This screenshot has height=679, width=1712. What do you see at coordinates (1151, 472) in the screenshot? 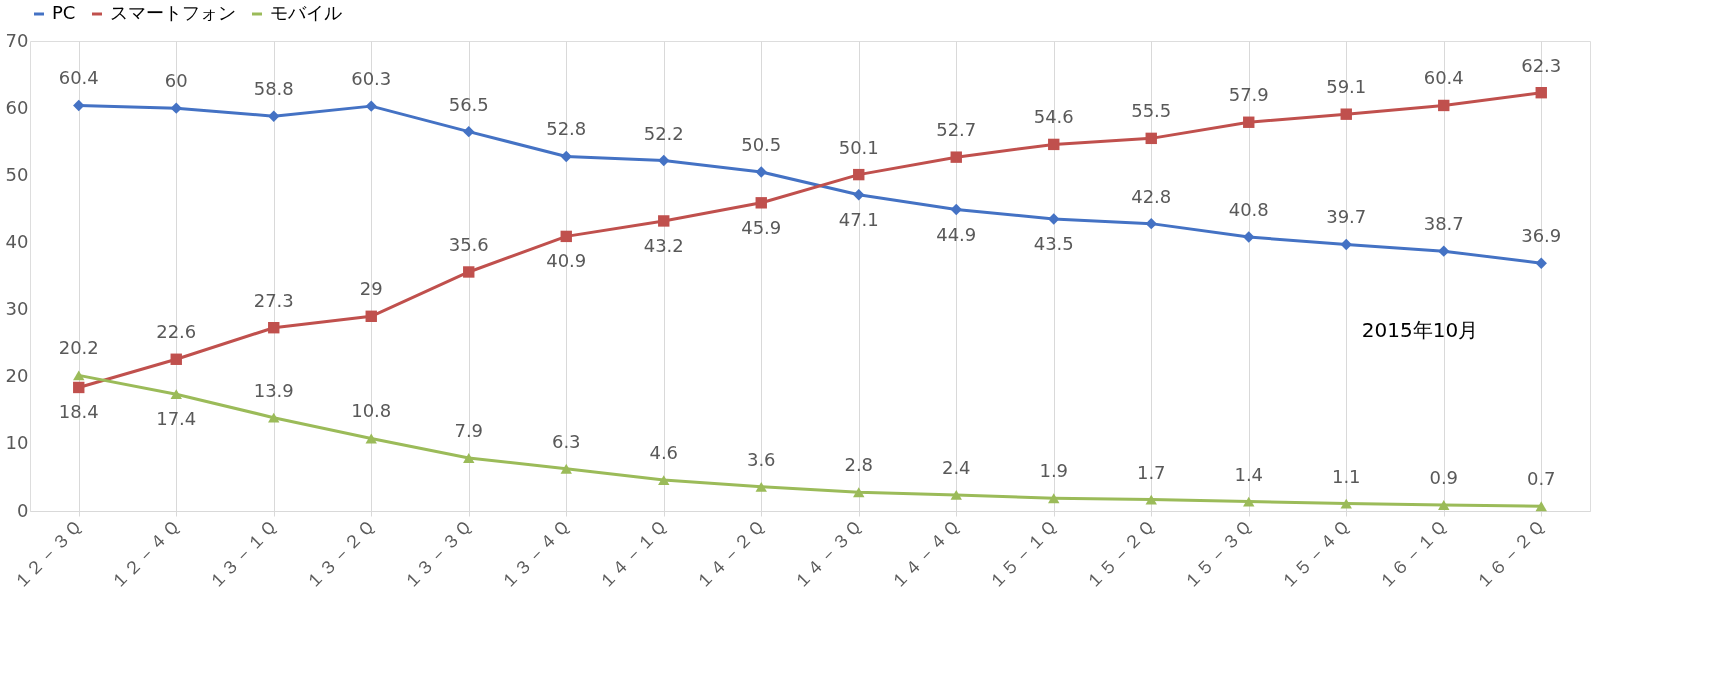
I see `data-label: 1.7` at bounding box center [1151, 472].